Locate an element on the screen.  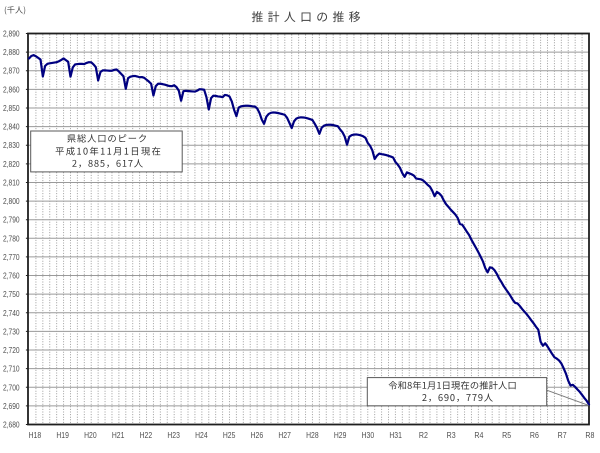
svg-text: 2,870 is located at coordinates (11, 71).